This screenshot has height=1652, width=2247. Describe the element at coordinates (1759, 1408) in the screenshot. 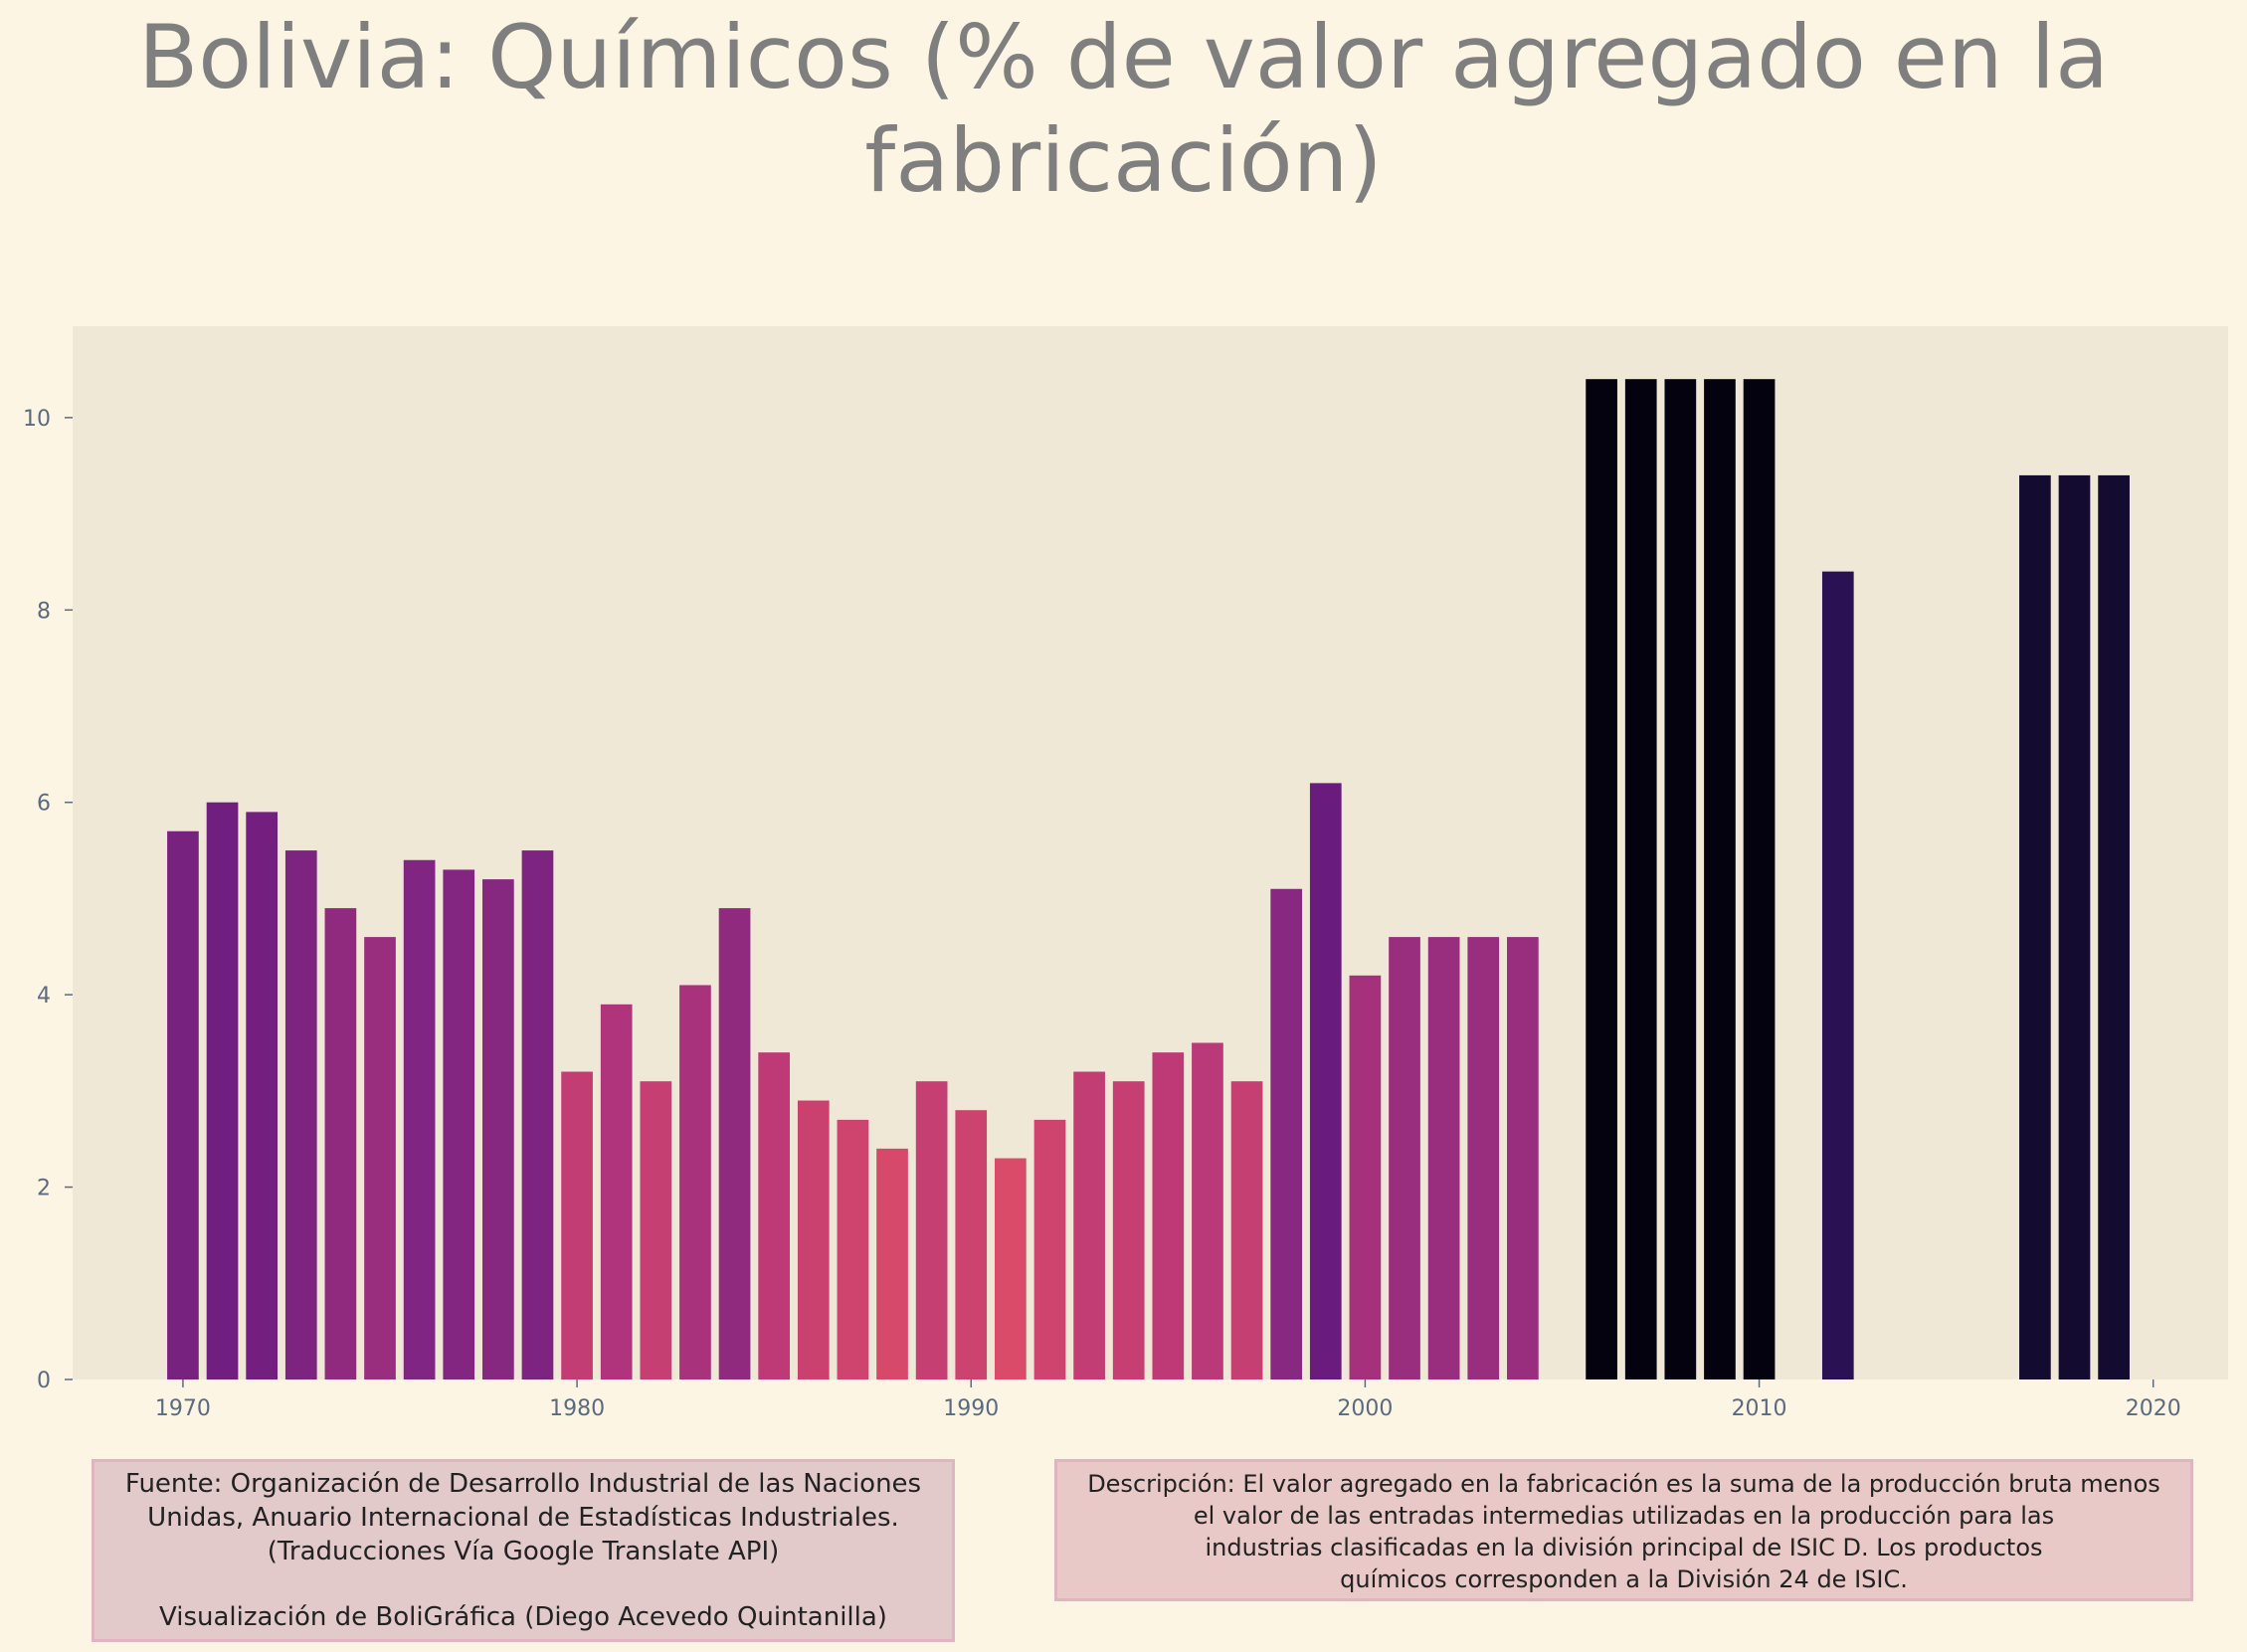

I see `x-tick-label: 2010` at that location.